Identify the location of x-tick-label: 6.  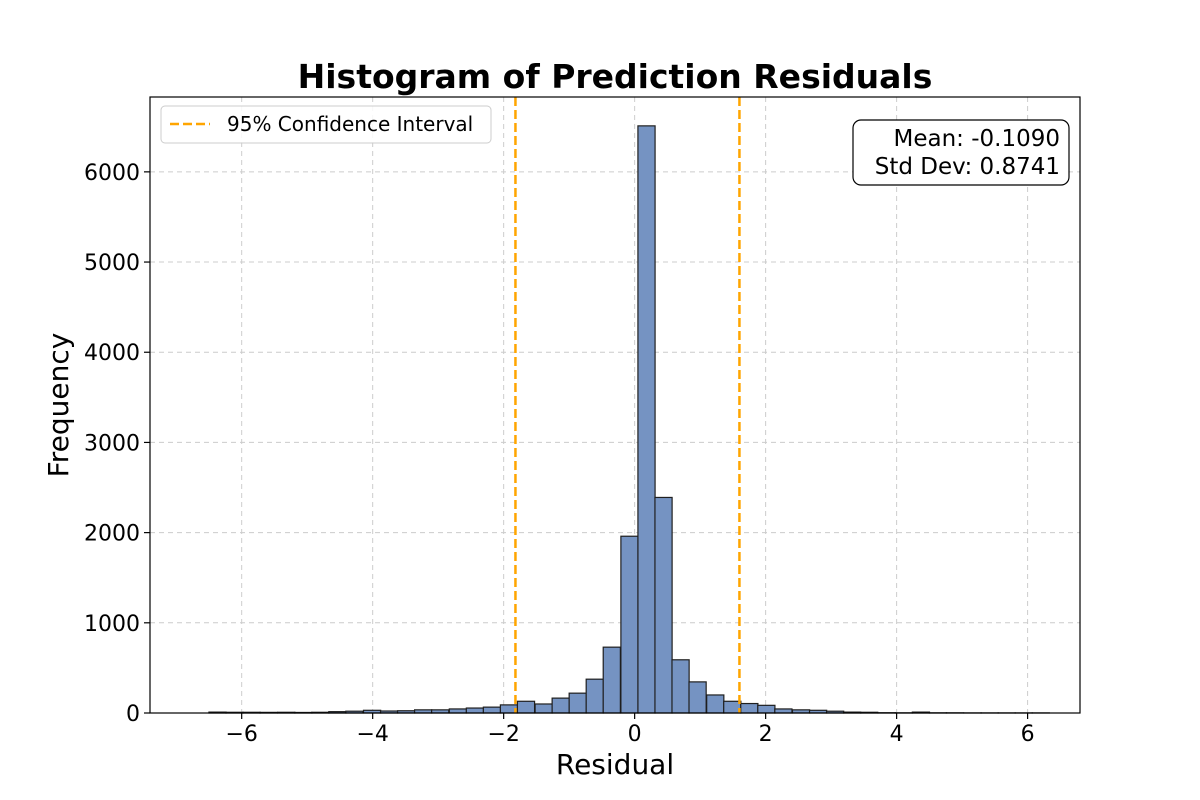
(1028, 734).